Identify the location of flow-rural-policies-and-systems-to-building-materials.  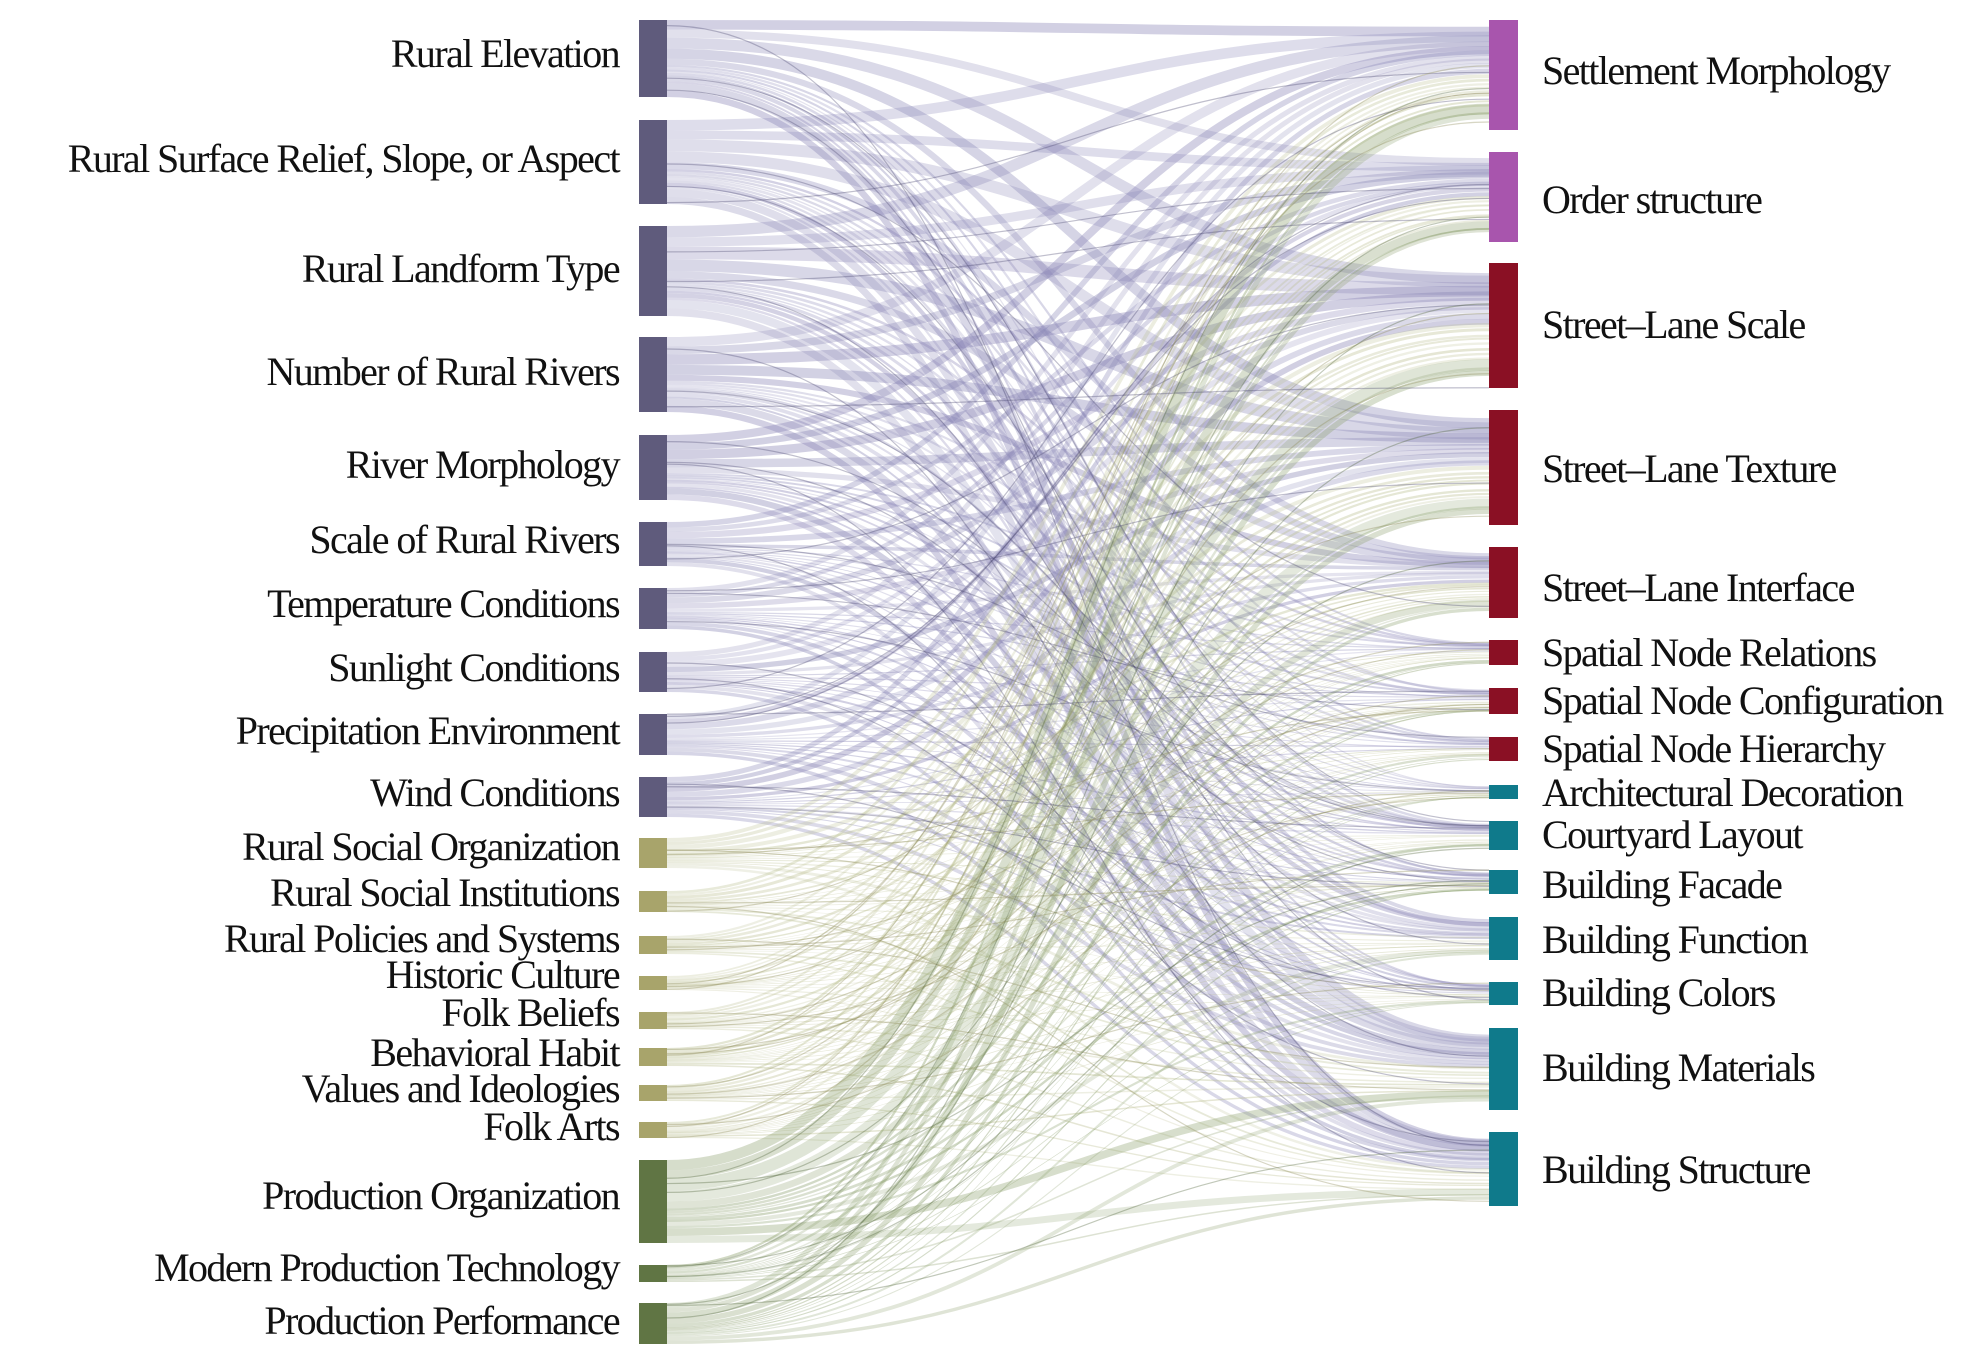
(1078, 1013).